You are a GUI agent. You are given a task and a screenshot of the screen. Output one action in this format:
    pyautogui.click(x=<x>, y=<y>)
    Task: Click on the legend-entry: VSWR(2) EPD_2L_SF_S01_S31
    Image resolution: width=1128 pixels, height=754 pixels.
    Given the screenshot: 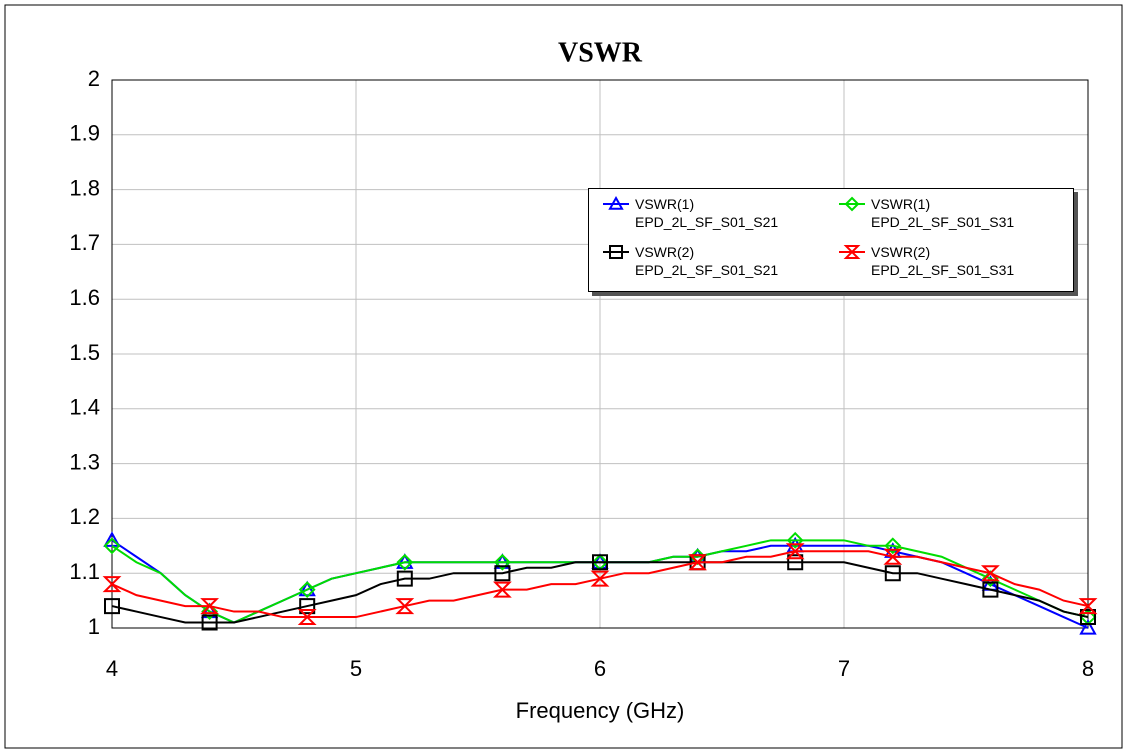 What is the action you would take?
    pyautogui.click(x=955, y=267)
    